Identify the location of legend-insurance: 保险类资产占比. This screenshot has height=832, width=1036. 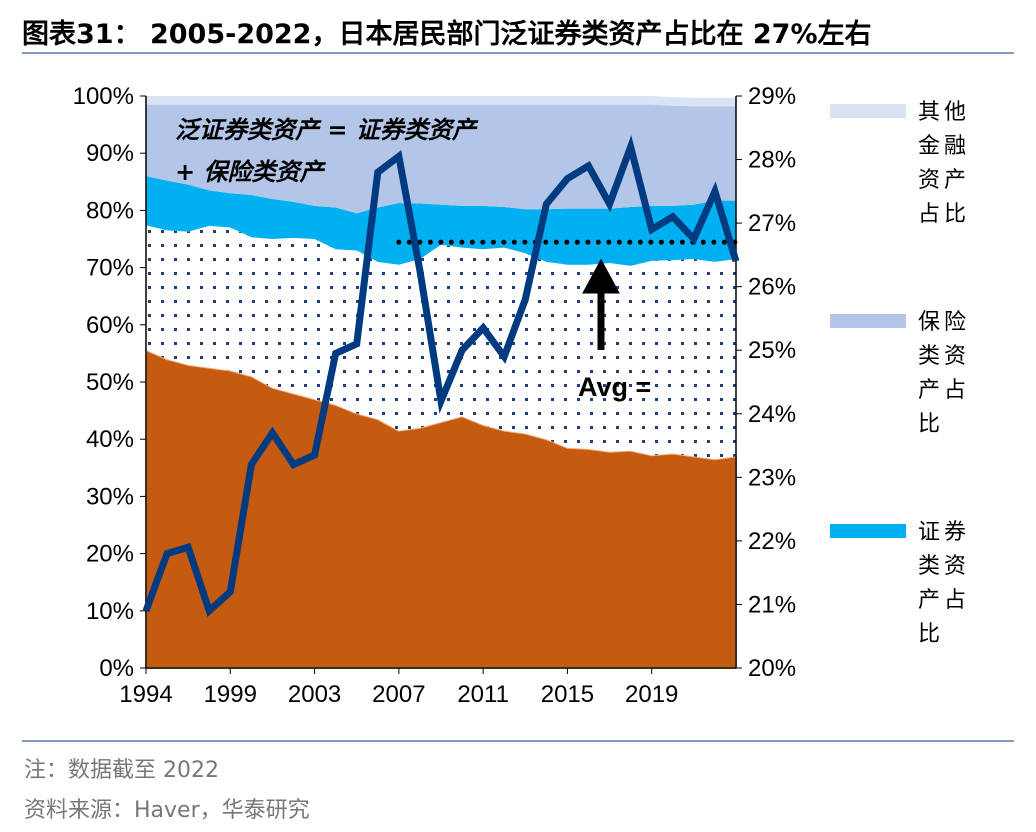
(901, 374).